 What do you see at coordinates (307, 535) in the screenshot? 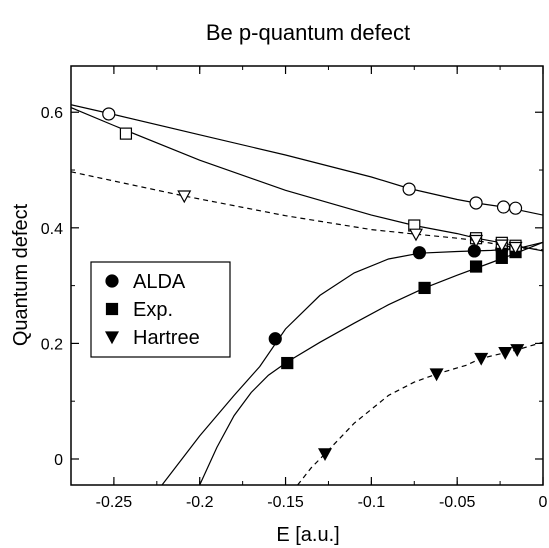
I see `x-axis-label: E [a.u.]` at bounding box center [307, 535].